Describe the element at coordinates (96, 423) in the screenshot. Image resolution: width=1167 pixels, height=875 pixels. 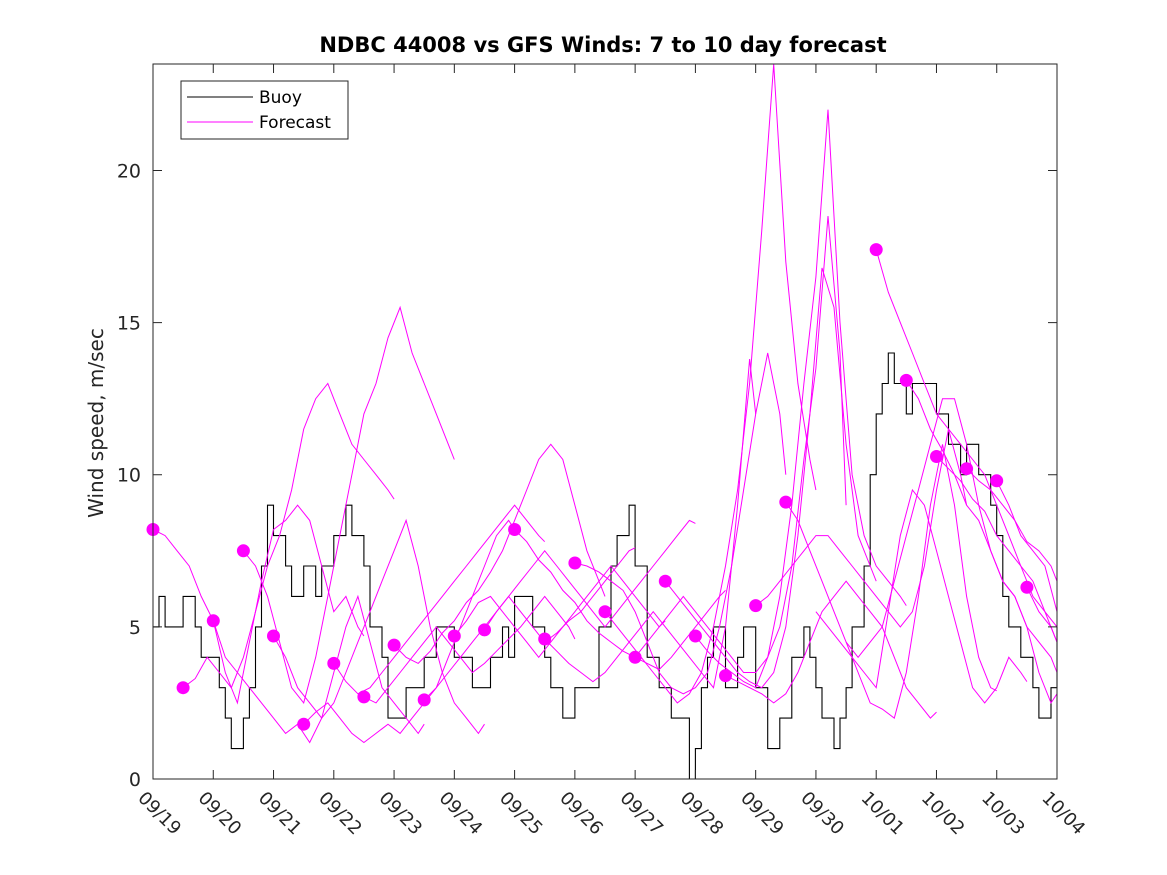
I see `y-axis-label: Wind speed, m/sec` at that location.